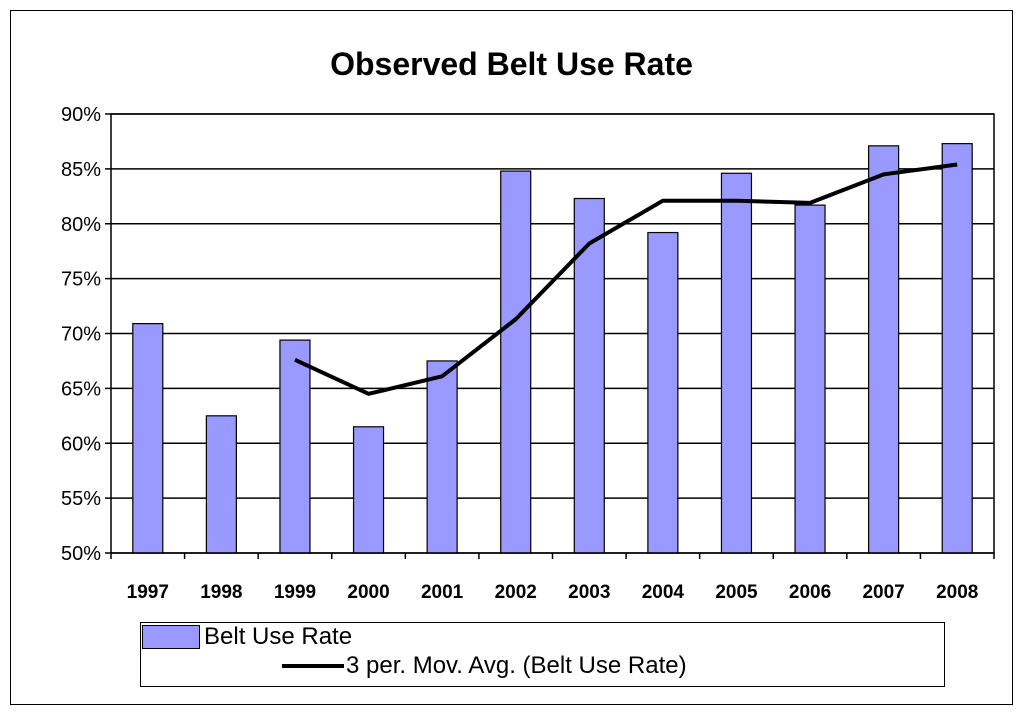  Describe the element at coordinates (736, 592) in the screenshot. I see `x-tick-label: 2005` at that location.